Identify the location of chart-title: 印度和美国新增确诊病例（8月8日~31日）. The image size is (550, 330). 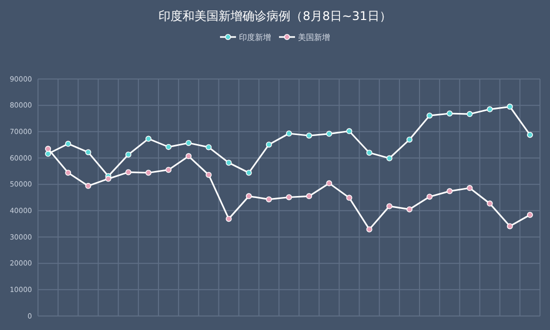
(275, 16).